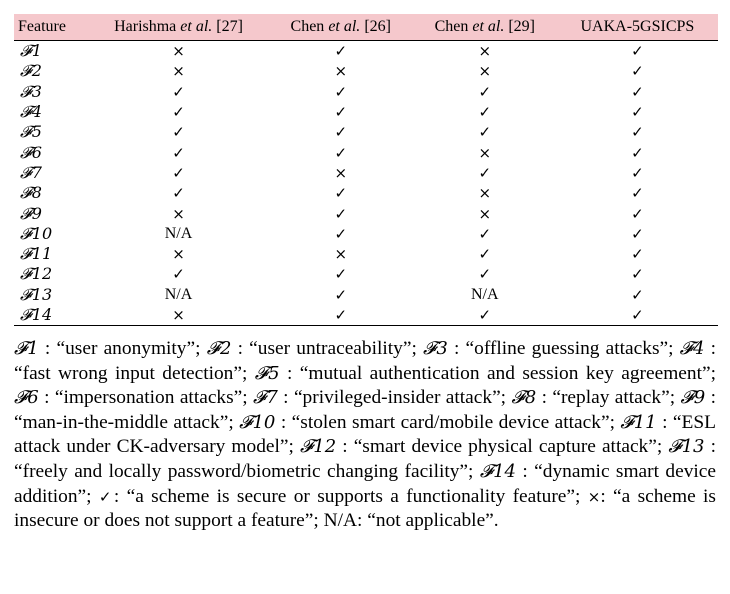  I want to click on legend-key: N/A, so click(340, 521).